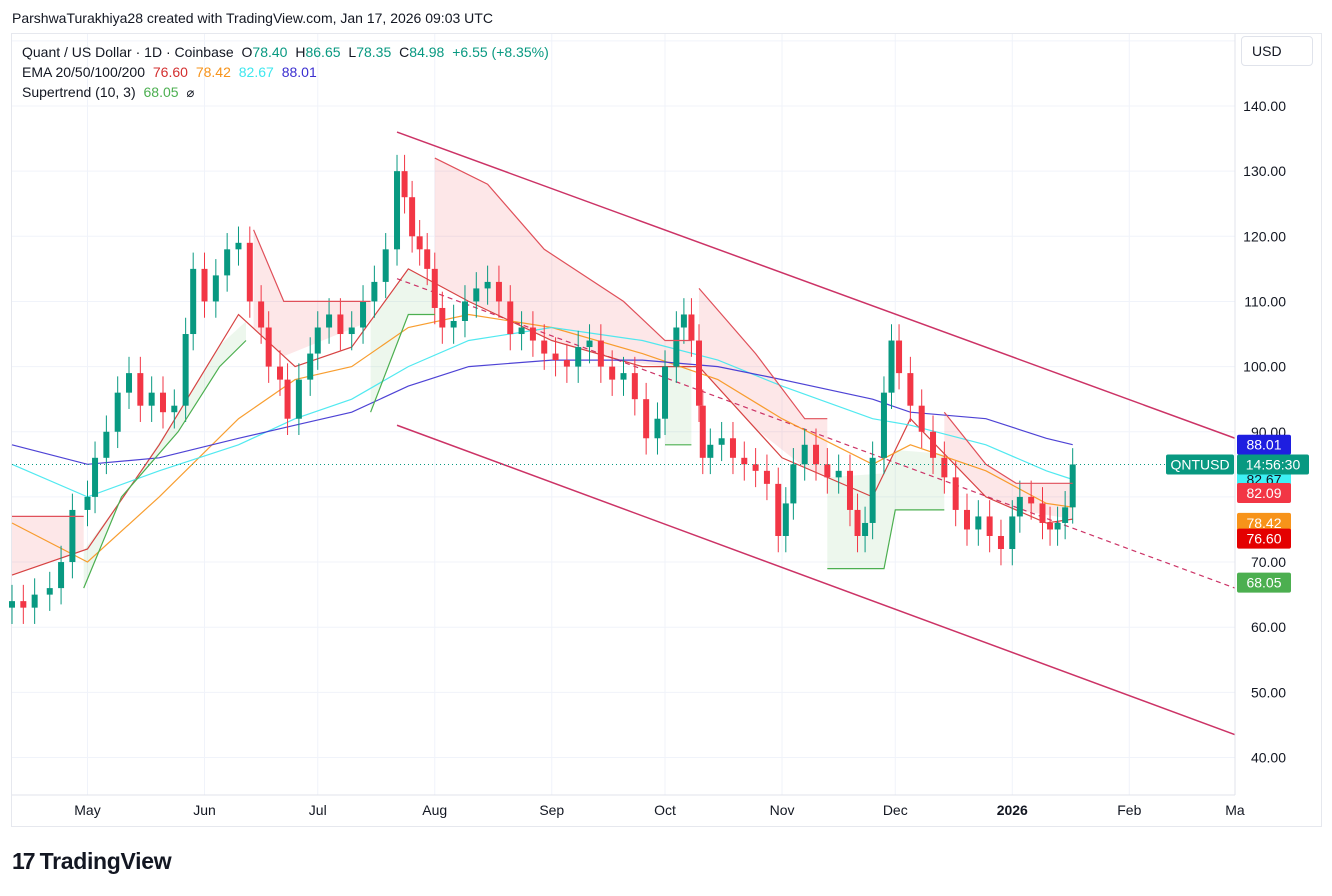  Describe the element at coordinates (434, 810) in the screenshot. I see `time-tick-label: Aug` at that location.